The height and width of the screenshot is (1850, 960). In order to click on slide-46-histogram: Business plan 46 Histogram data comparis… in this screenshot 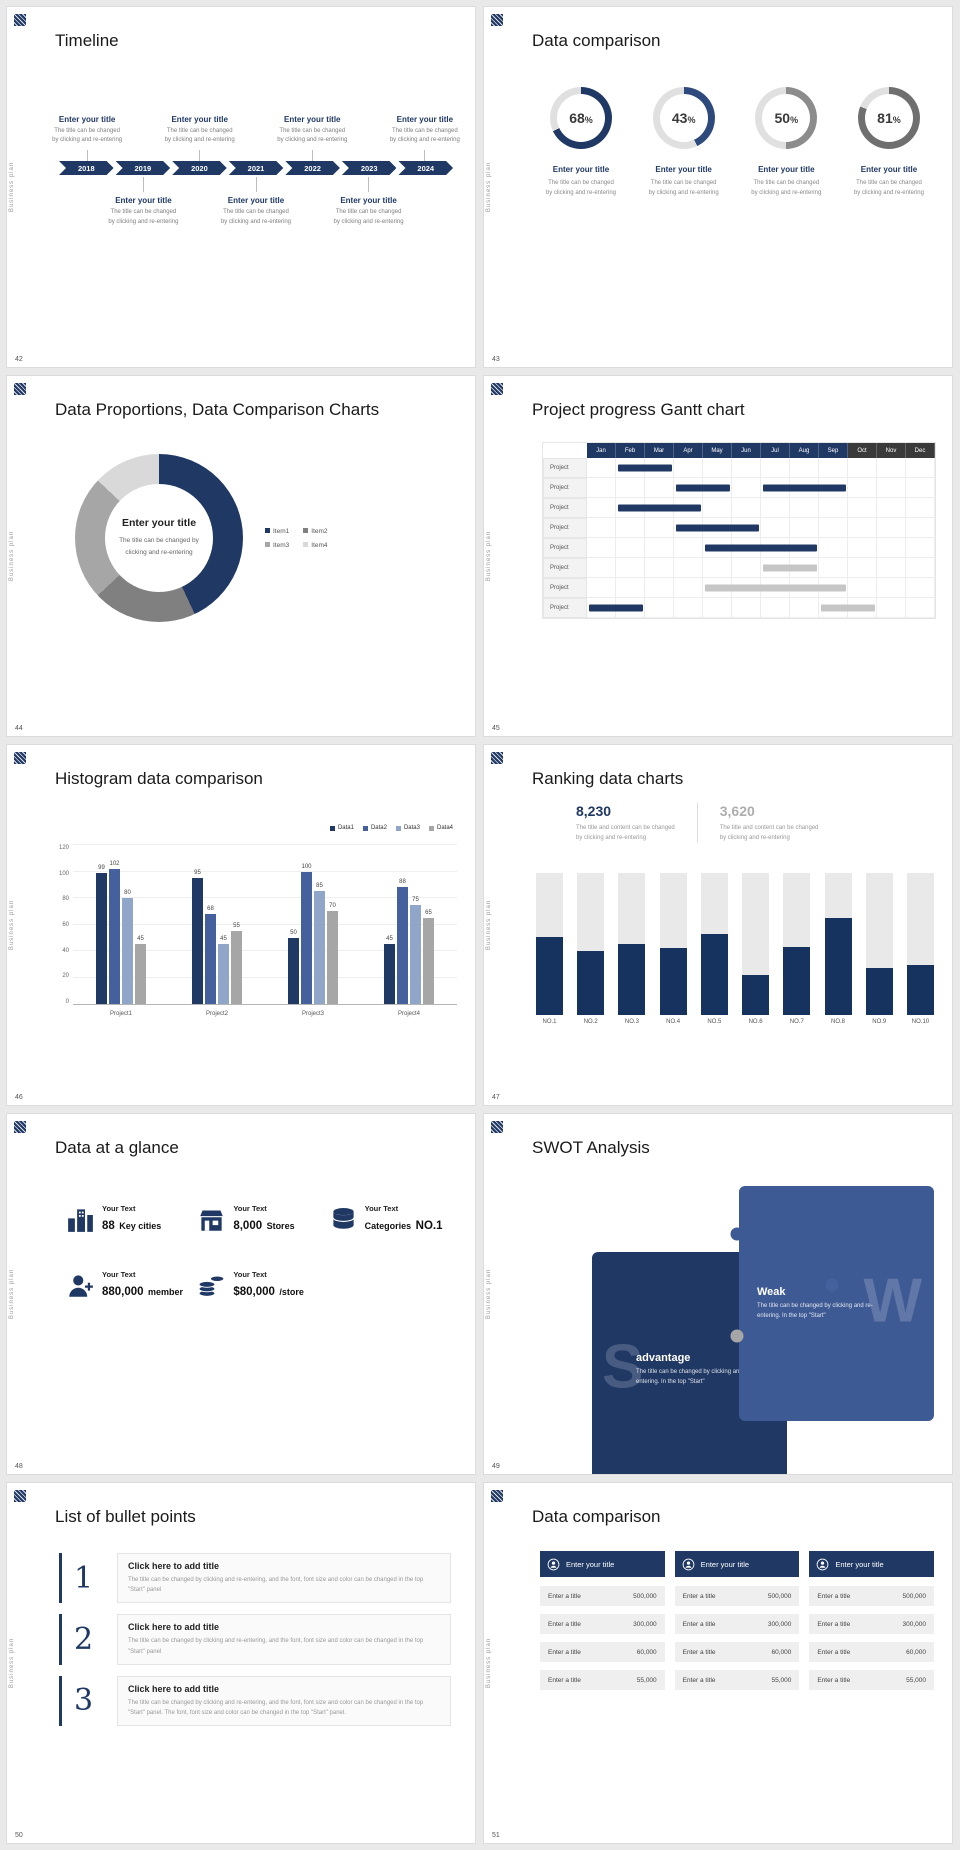, I will do `click(241, 925)`.